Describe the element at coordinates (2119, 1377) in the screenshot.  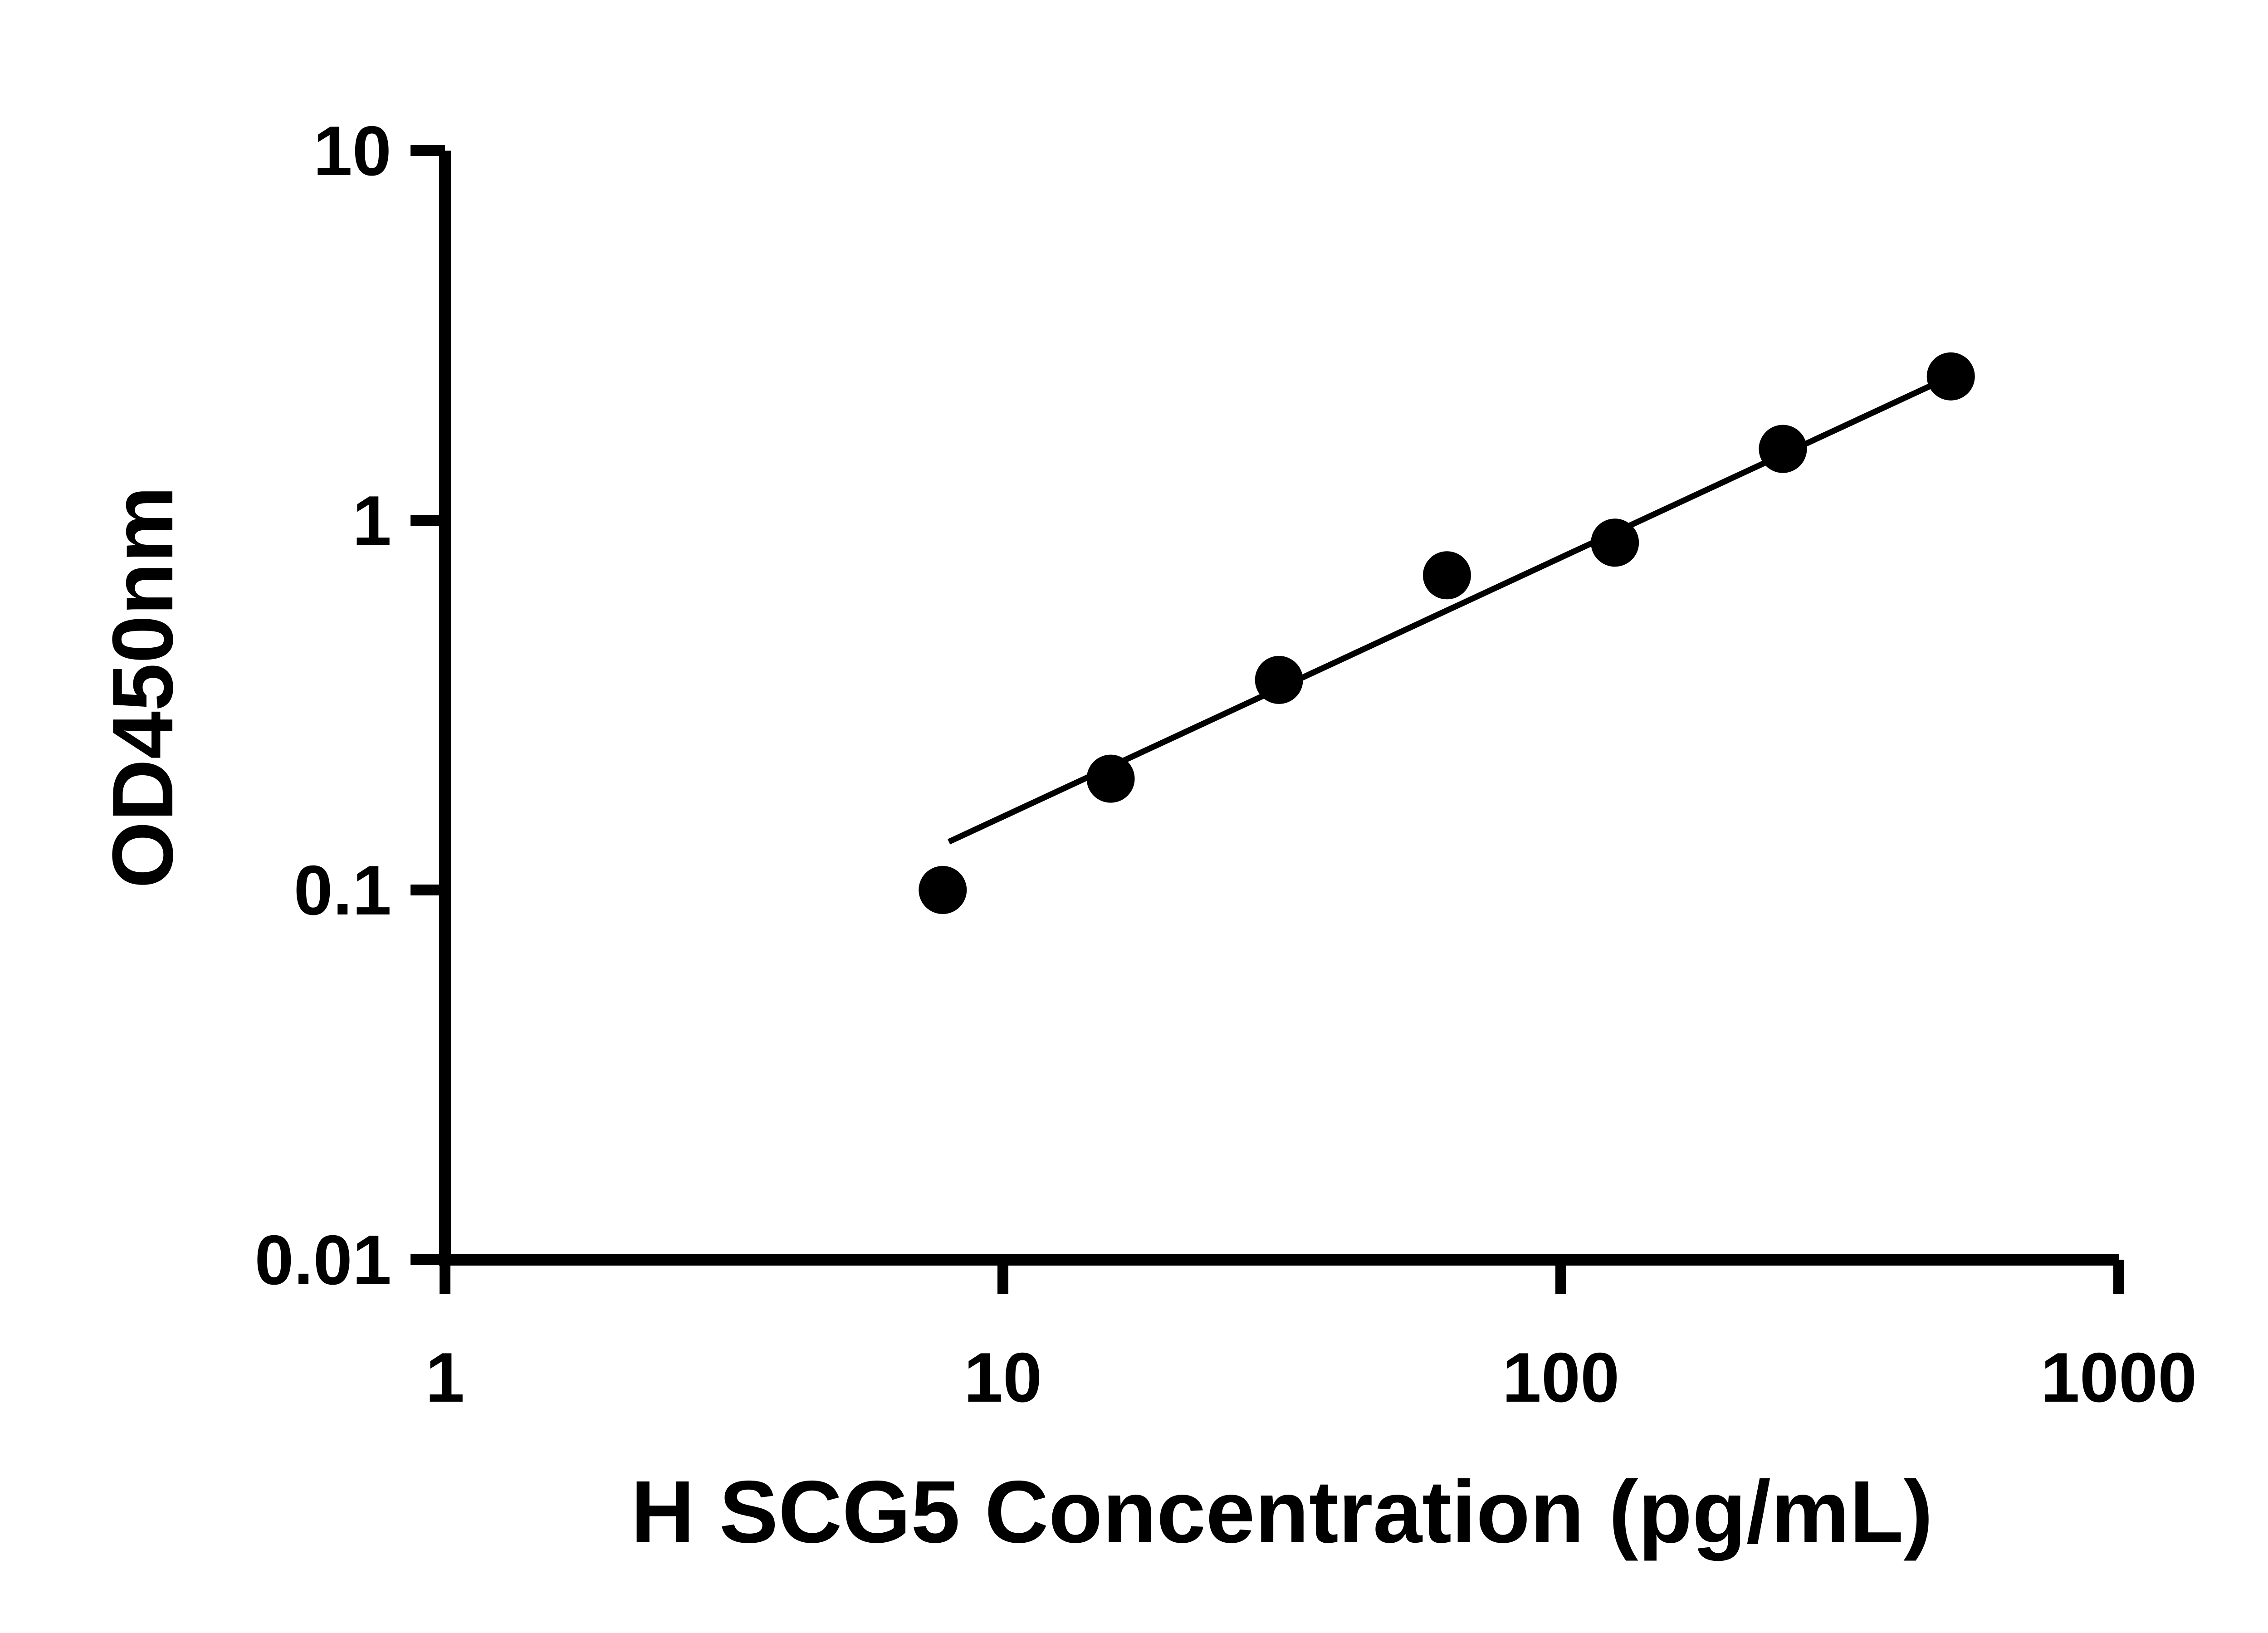
I see `x-tick-label-1000: 1000` at that location.